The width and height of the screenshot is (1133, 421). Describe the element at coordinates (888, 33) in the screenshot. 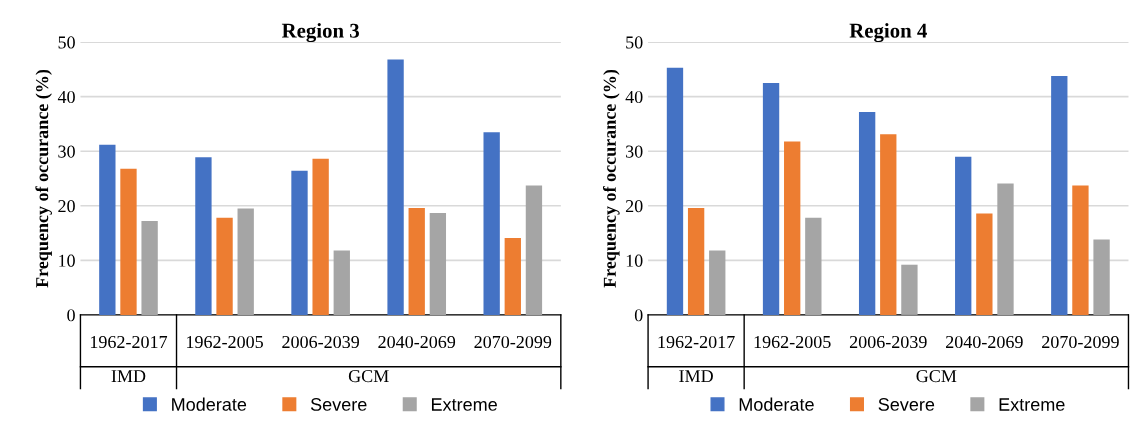

I see `chart-title: Region 4` at that location.